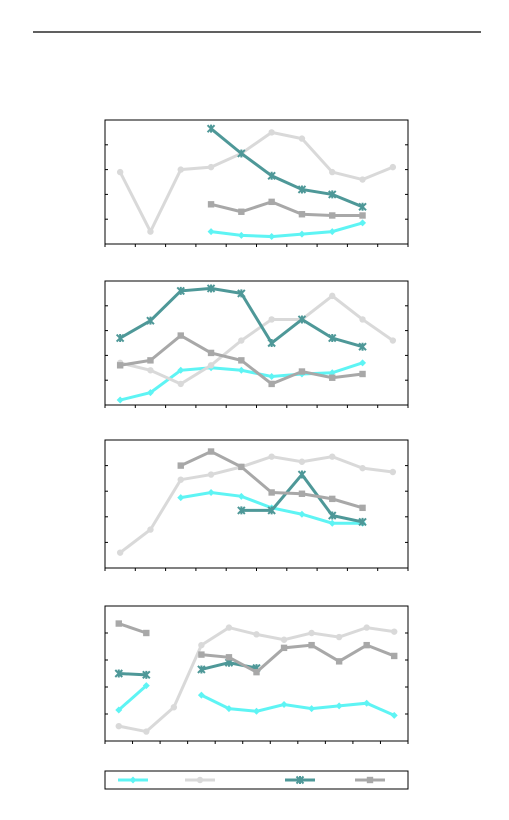 Image resolution: width=509 pixels, height=820 pixels. What do you see at coordinates (256, 780) in the screenshot?
I see `legend-box` at bounding box center [256, 780].